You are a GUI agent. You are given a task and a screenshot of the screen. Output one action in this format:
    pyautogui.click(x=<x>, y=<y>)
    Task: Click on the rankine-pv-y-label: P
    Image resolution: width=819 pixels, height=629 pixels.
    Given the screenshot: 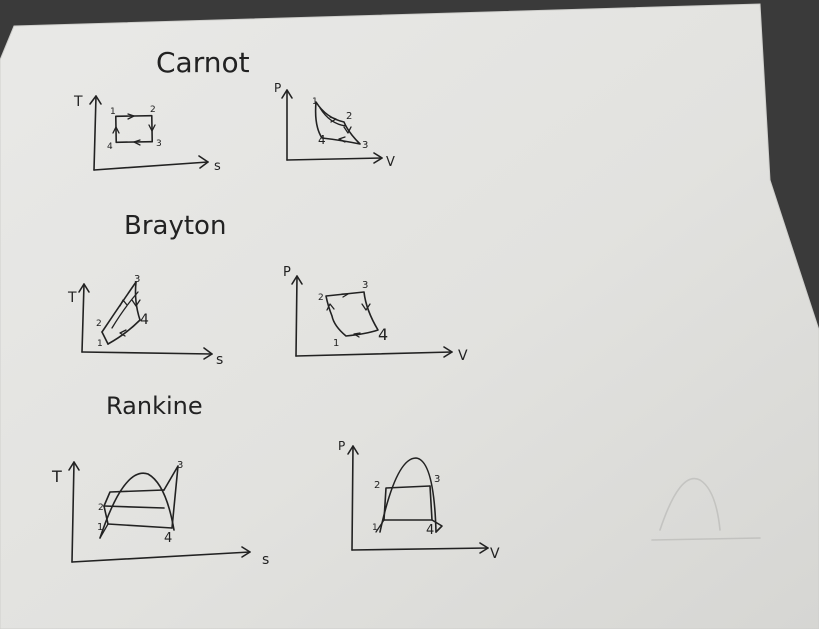 What is the action you would take?
    pyautogui.click(x=341, y=446)
    